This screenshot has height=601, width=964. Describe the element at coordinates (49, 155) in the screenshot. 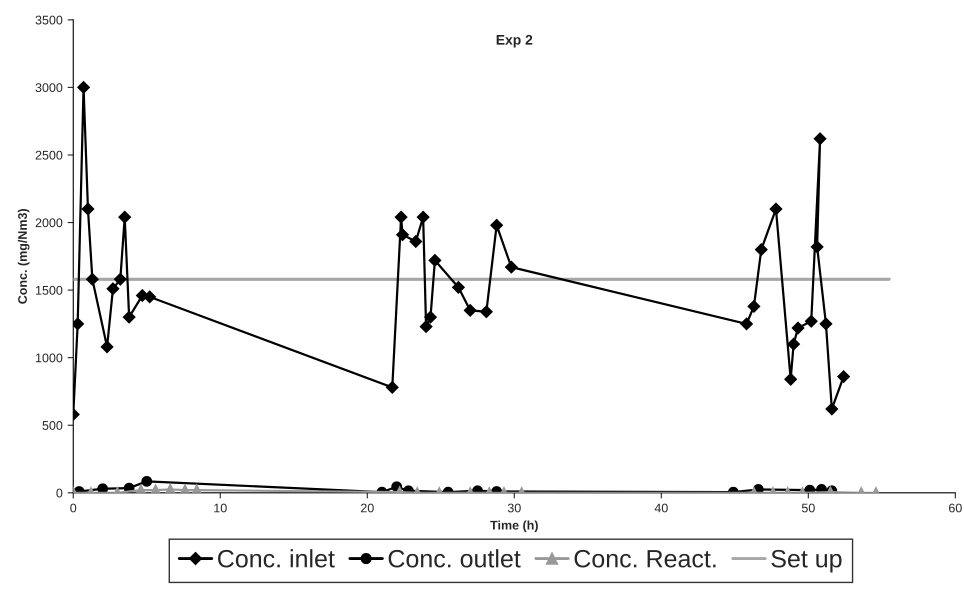

I see `y-tick-label: 2500` at that location.